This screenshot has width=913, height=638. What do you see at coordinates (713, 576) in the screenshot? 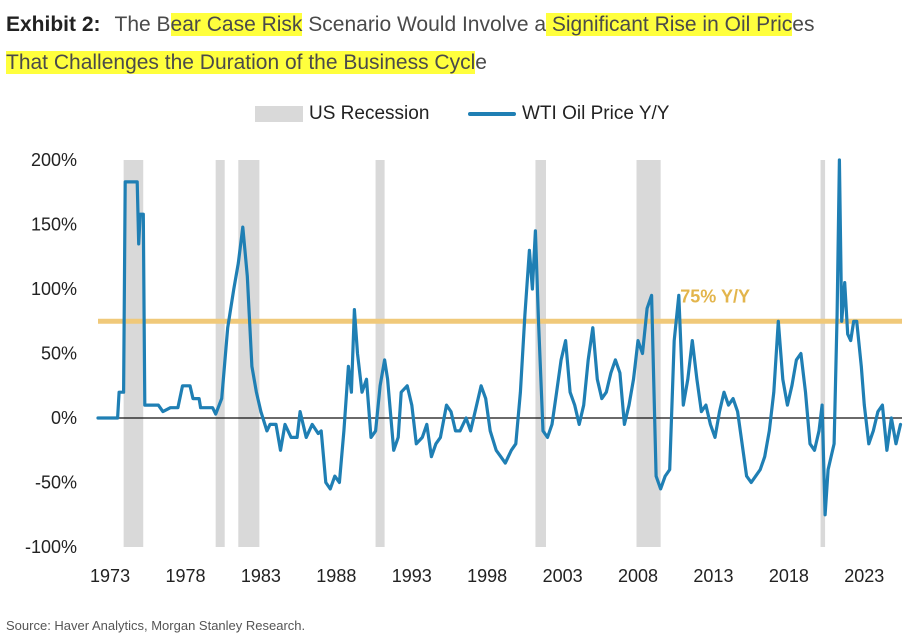
I see `x-tick-label: 2013` at bounding box center [713, 576].